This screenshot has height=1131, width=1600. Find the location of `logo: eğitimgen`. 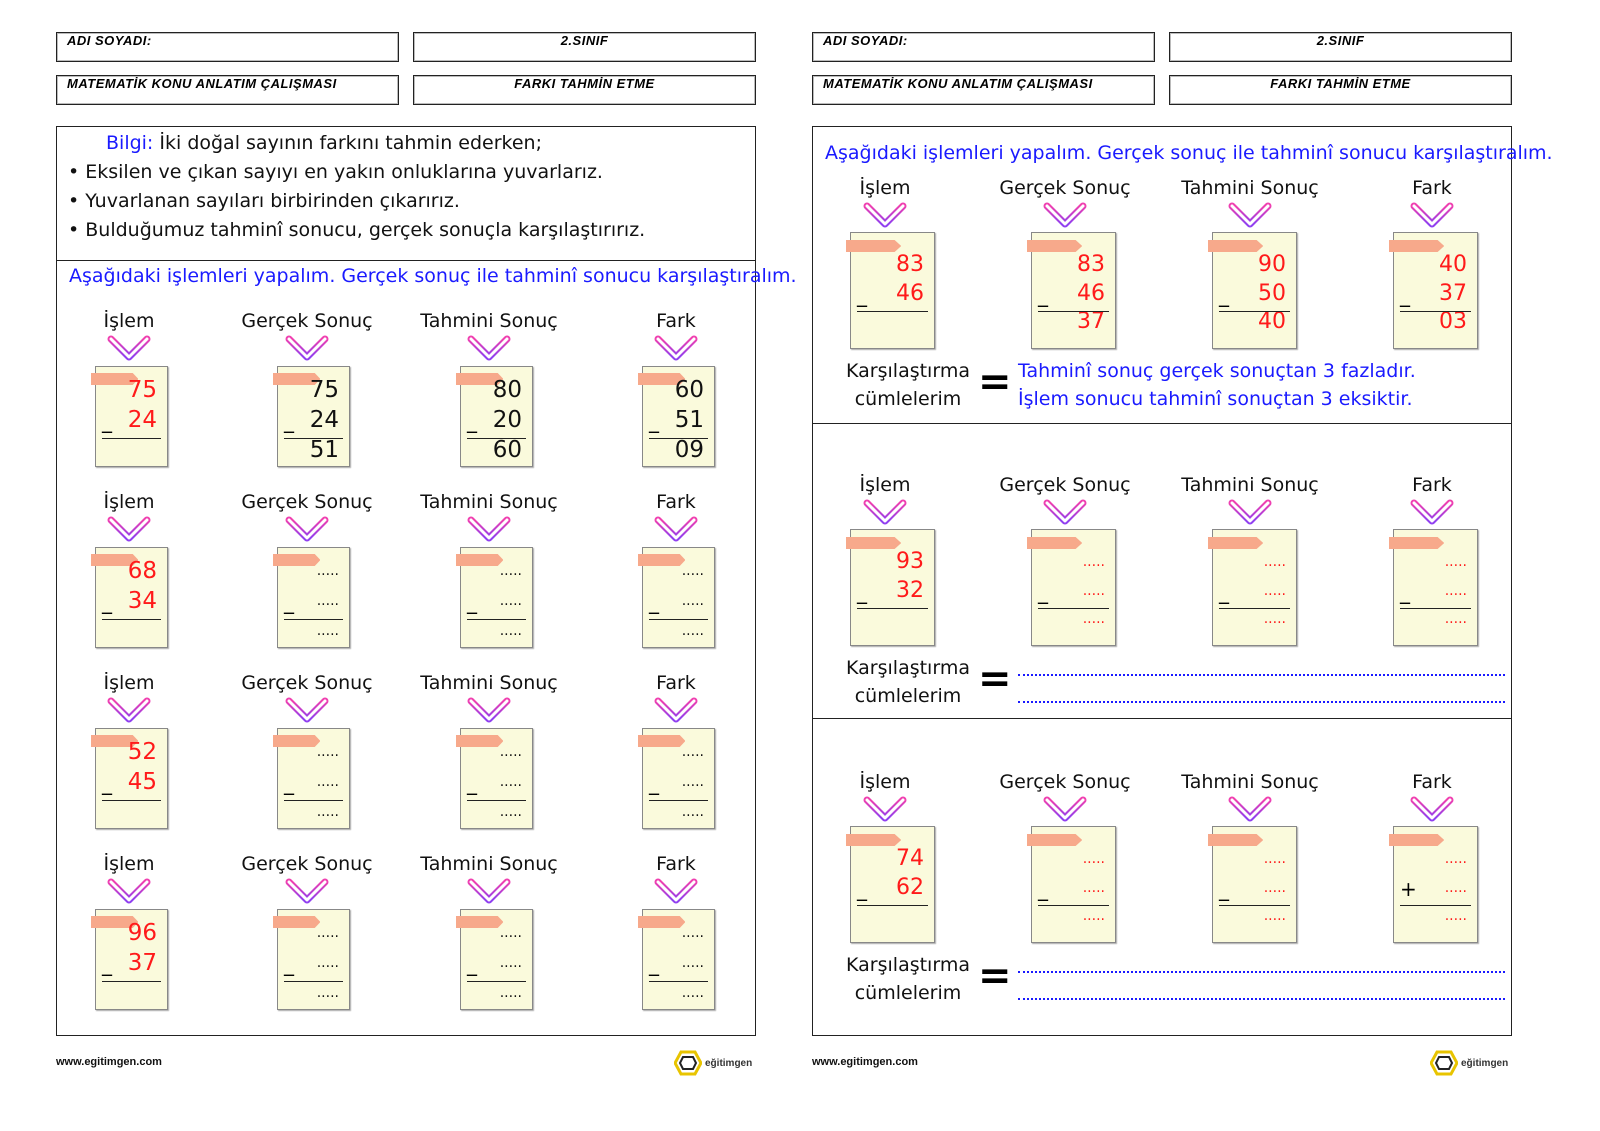

logo: eğitimgen is located at coordinates (1469, 1063).